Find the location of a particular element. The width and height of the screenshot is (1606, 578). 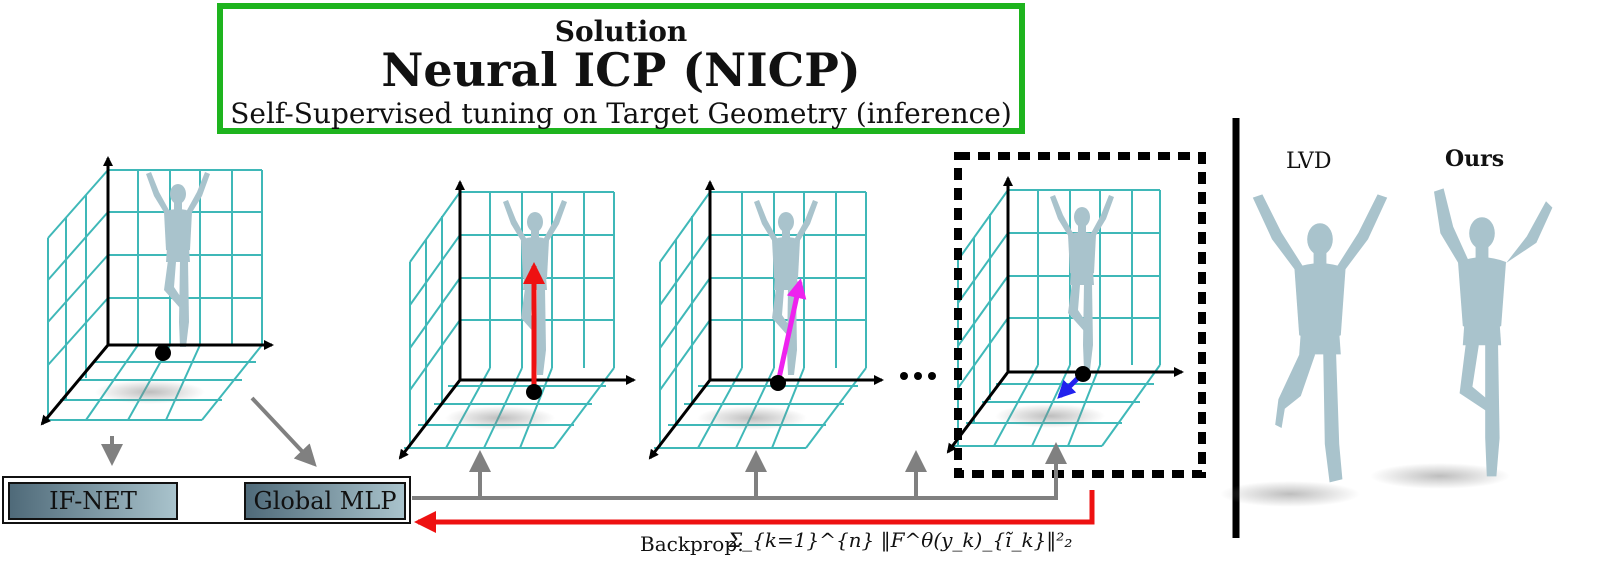

loss-formula: Σ_{k=1}^{n} ‖F^θ(y_k)_{ĩ_k}‖²₂ is located at coordinates (900, 540).